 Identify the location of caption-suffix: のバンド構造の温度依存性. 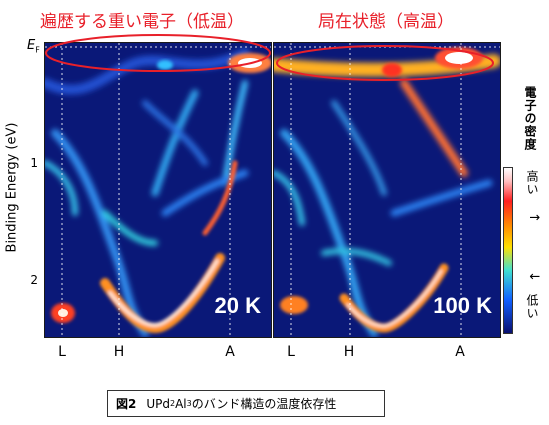
(264, 404).